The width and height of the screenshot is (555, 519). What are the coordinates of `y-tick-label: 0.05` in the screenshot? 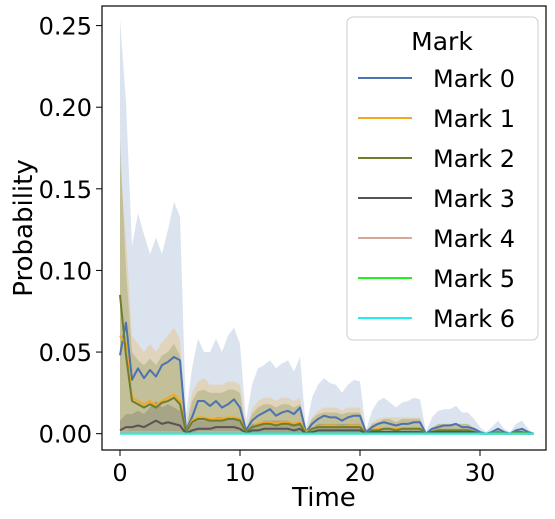 It's located at (65, 353).